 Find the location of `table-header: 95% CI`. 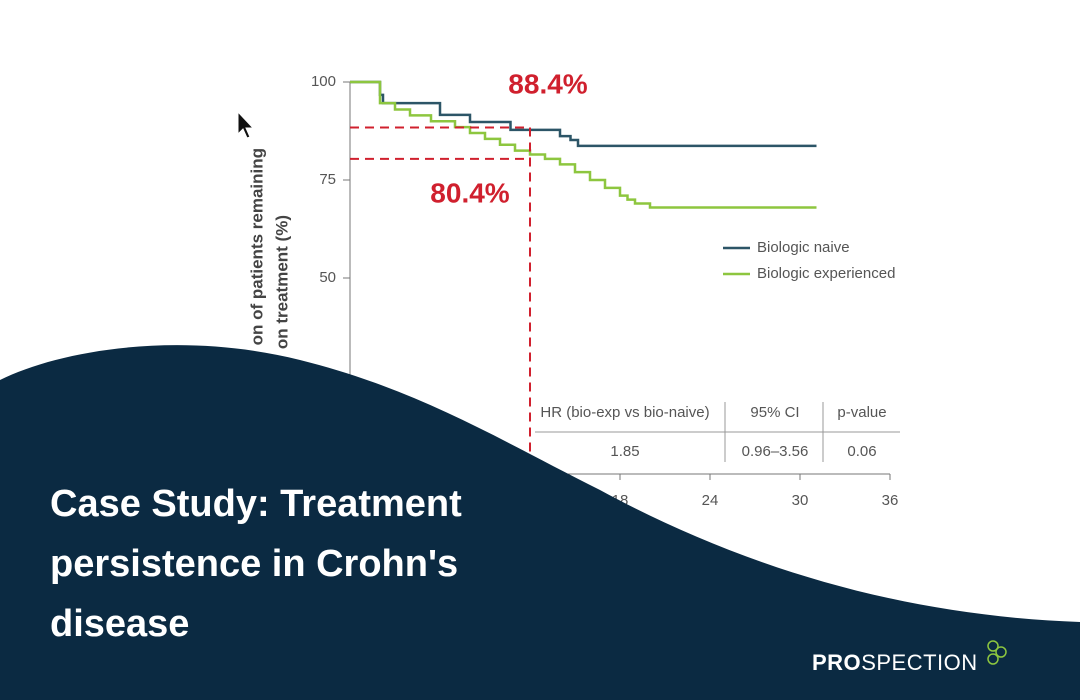

table-header: 95% CI is located at coordinates (774, 412).